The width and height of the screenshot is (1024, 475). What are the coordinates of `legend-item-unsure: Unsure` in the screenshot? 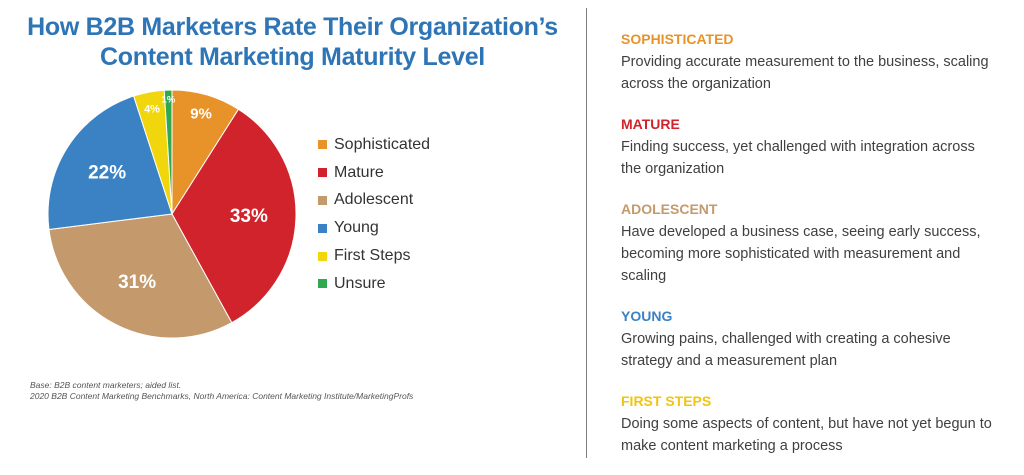 It's located at (374, 284).